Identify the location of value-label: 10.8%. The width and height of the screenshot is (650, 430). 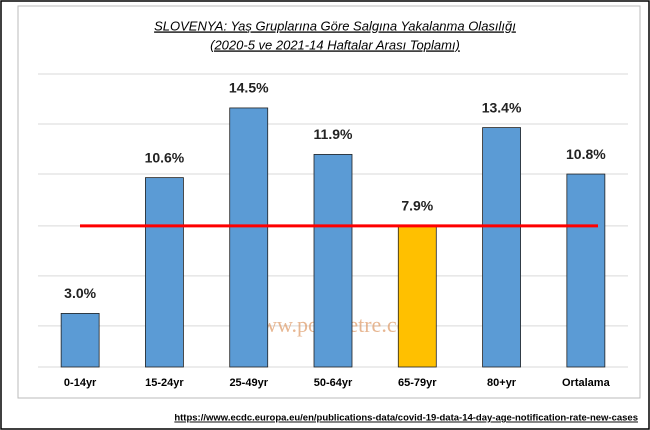
(586, 154).